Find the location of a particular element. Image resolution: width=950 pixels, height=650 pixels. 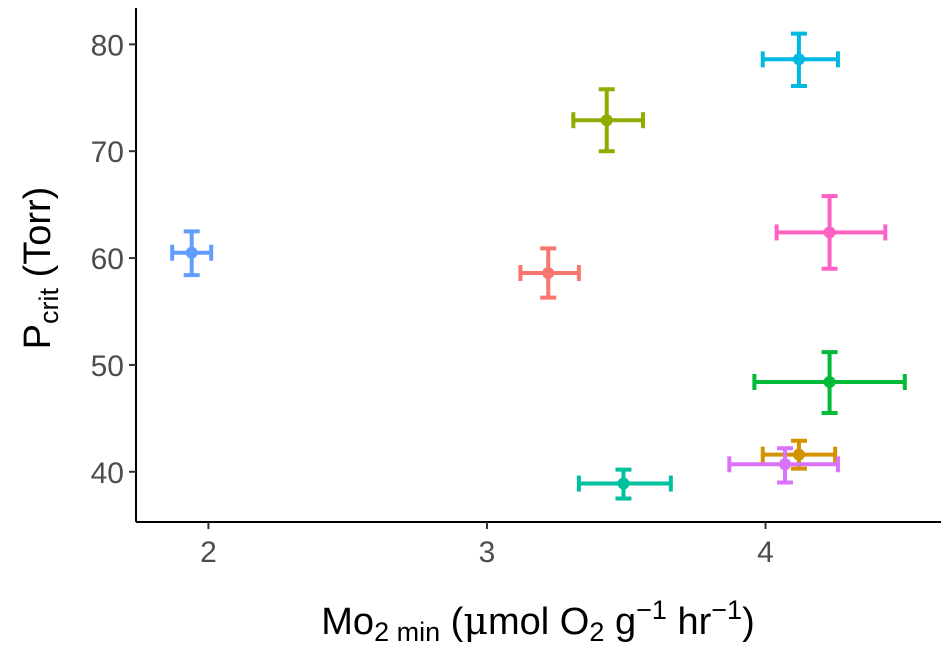

x-tick-label: 2 is located at coordinates (208, 552).